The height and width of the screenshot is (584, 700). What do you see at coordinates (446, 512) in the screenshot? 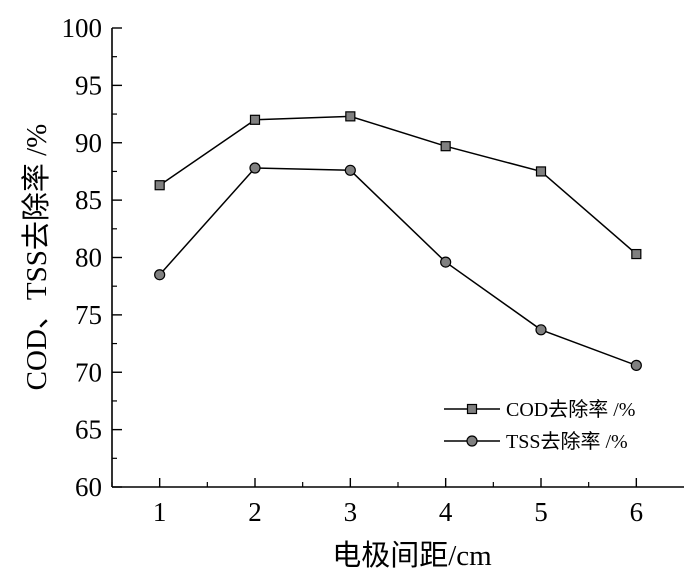
I see `x-tick-label: 4` at bounding box center [446, 512].